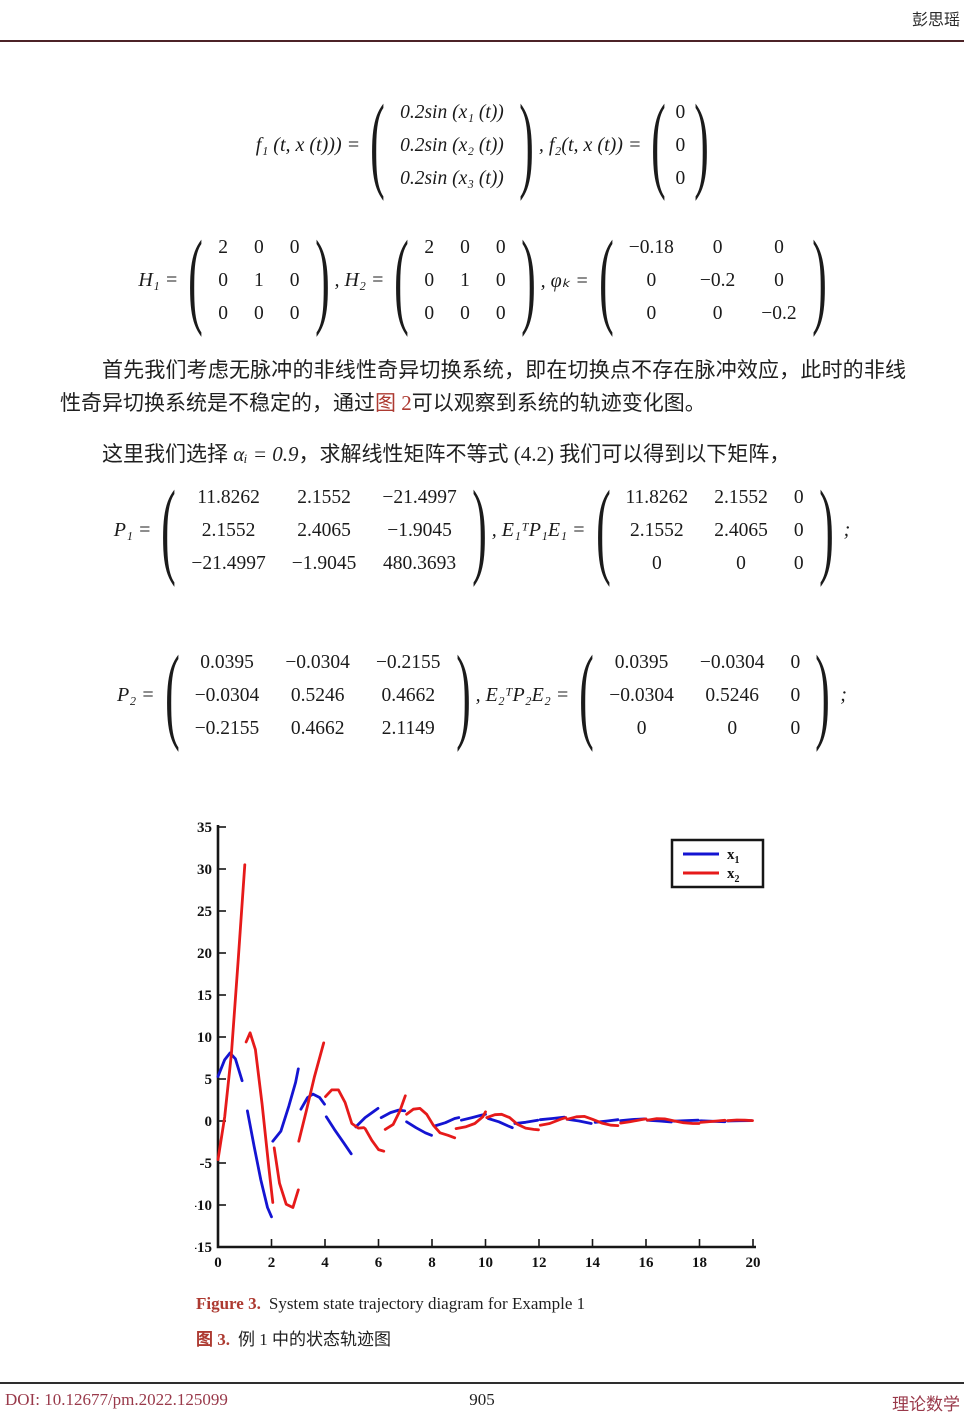 The height and width of the screenshot is (1414, 964). Describe the element at coordinates (741, 530) in the screenshot. I see `matrix-cell: 2.4065` at that location.